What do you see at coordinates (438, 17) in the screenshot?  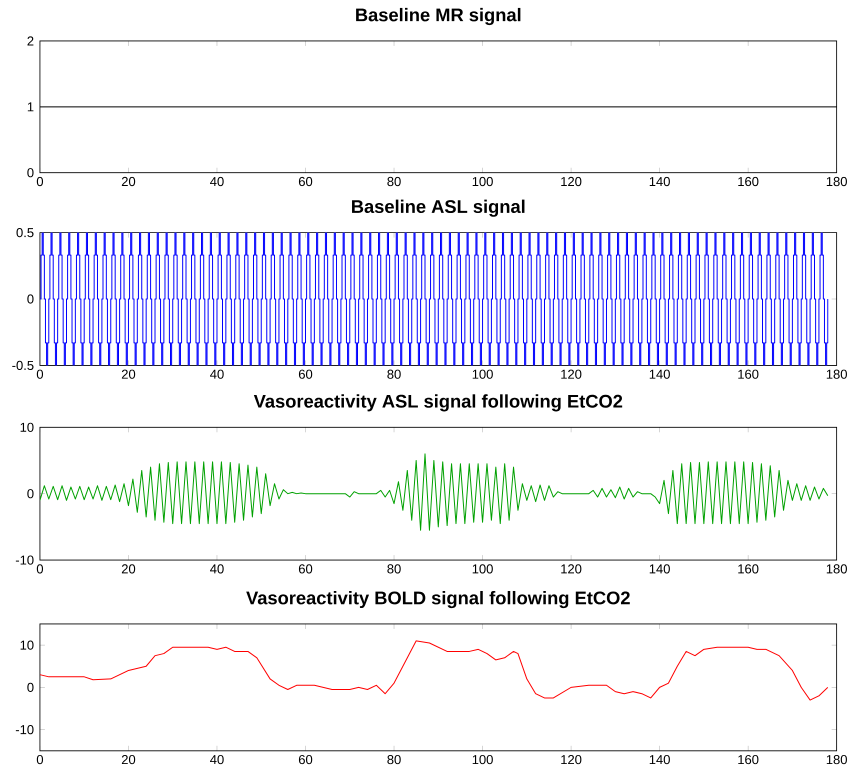 I see `chart-title: Baseline MR signal` at bounding box center [438, 17].